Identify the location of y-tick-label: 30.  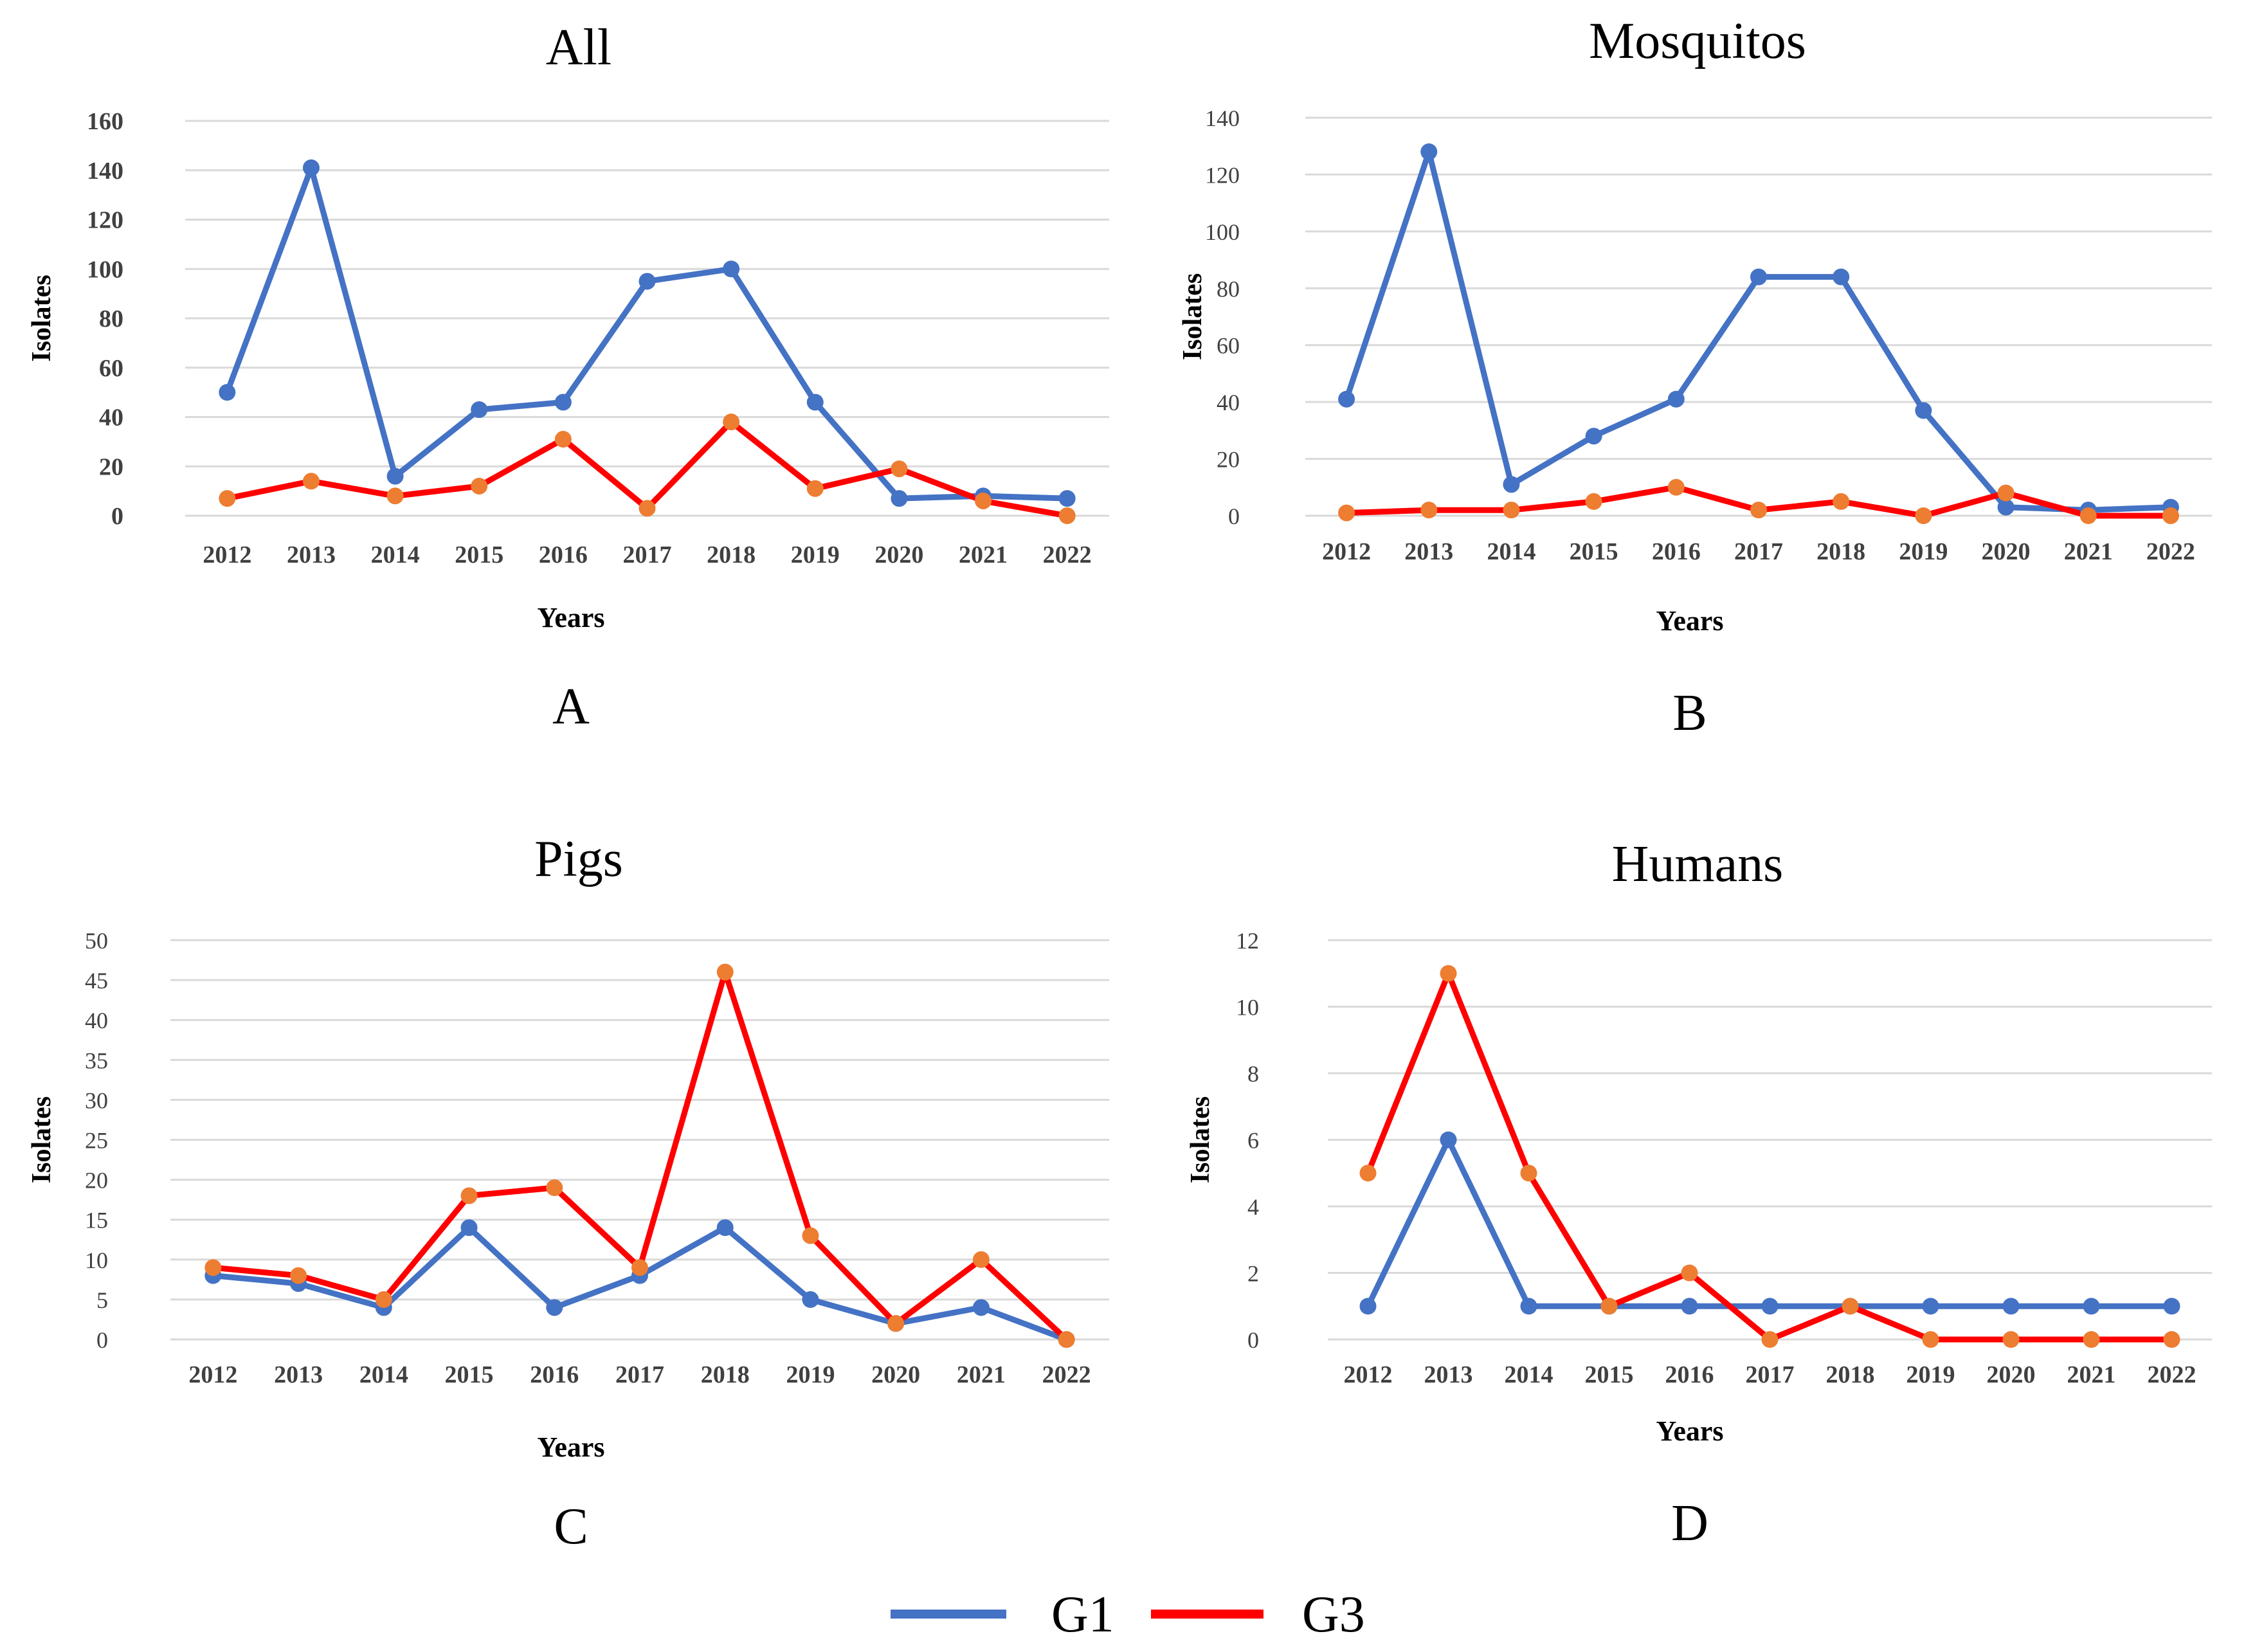
(97, 1100).